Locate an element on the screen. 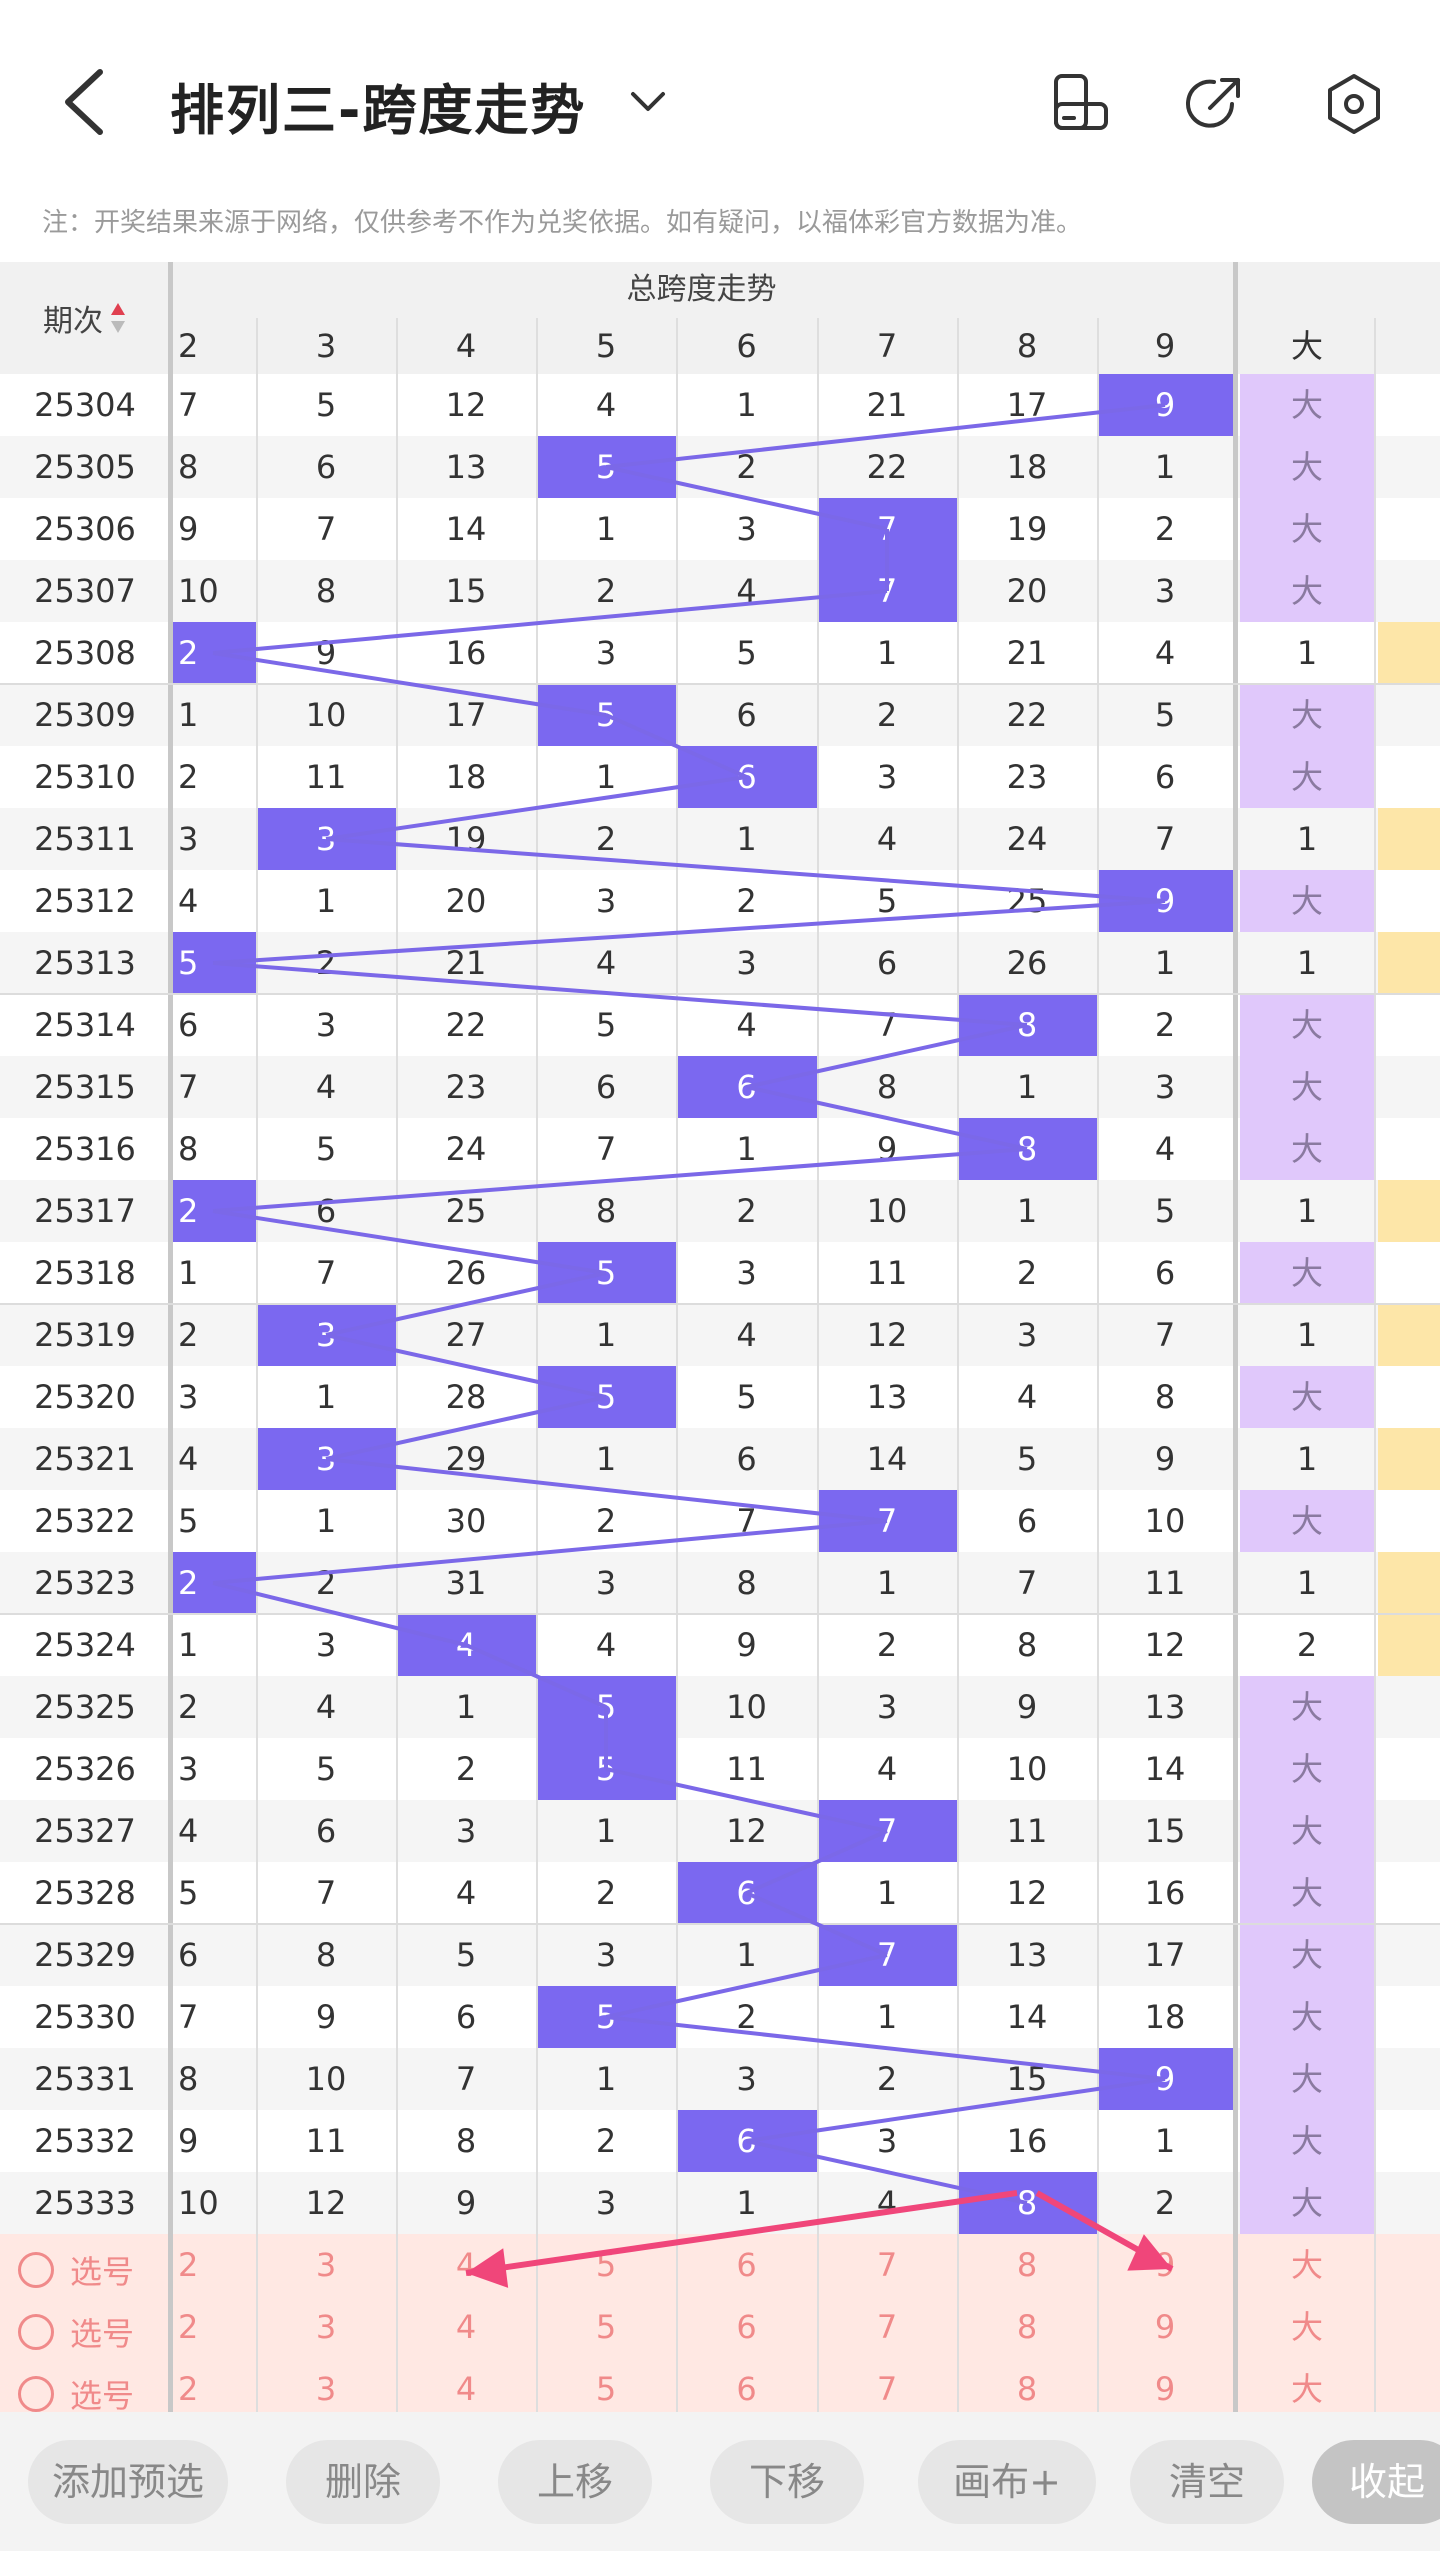  table-row: 25328 5 7 4 2 6 1 12 16 大 is located at coordinates (720, 1893).